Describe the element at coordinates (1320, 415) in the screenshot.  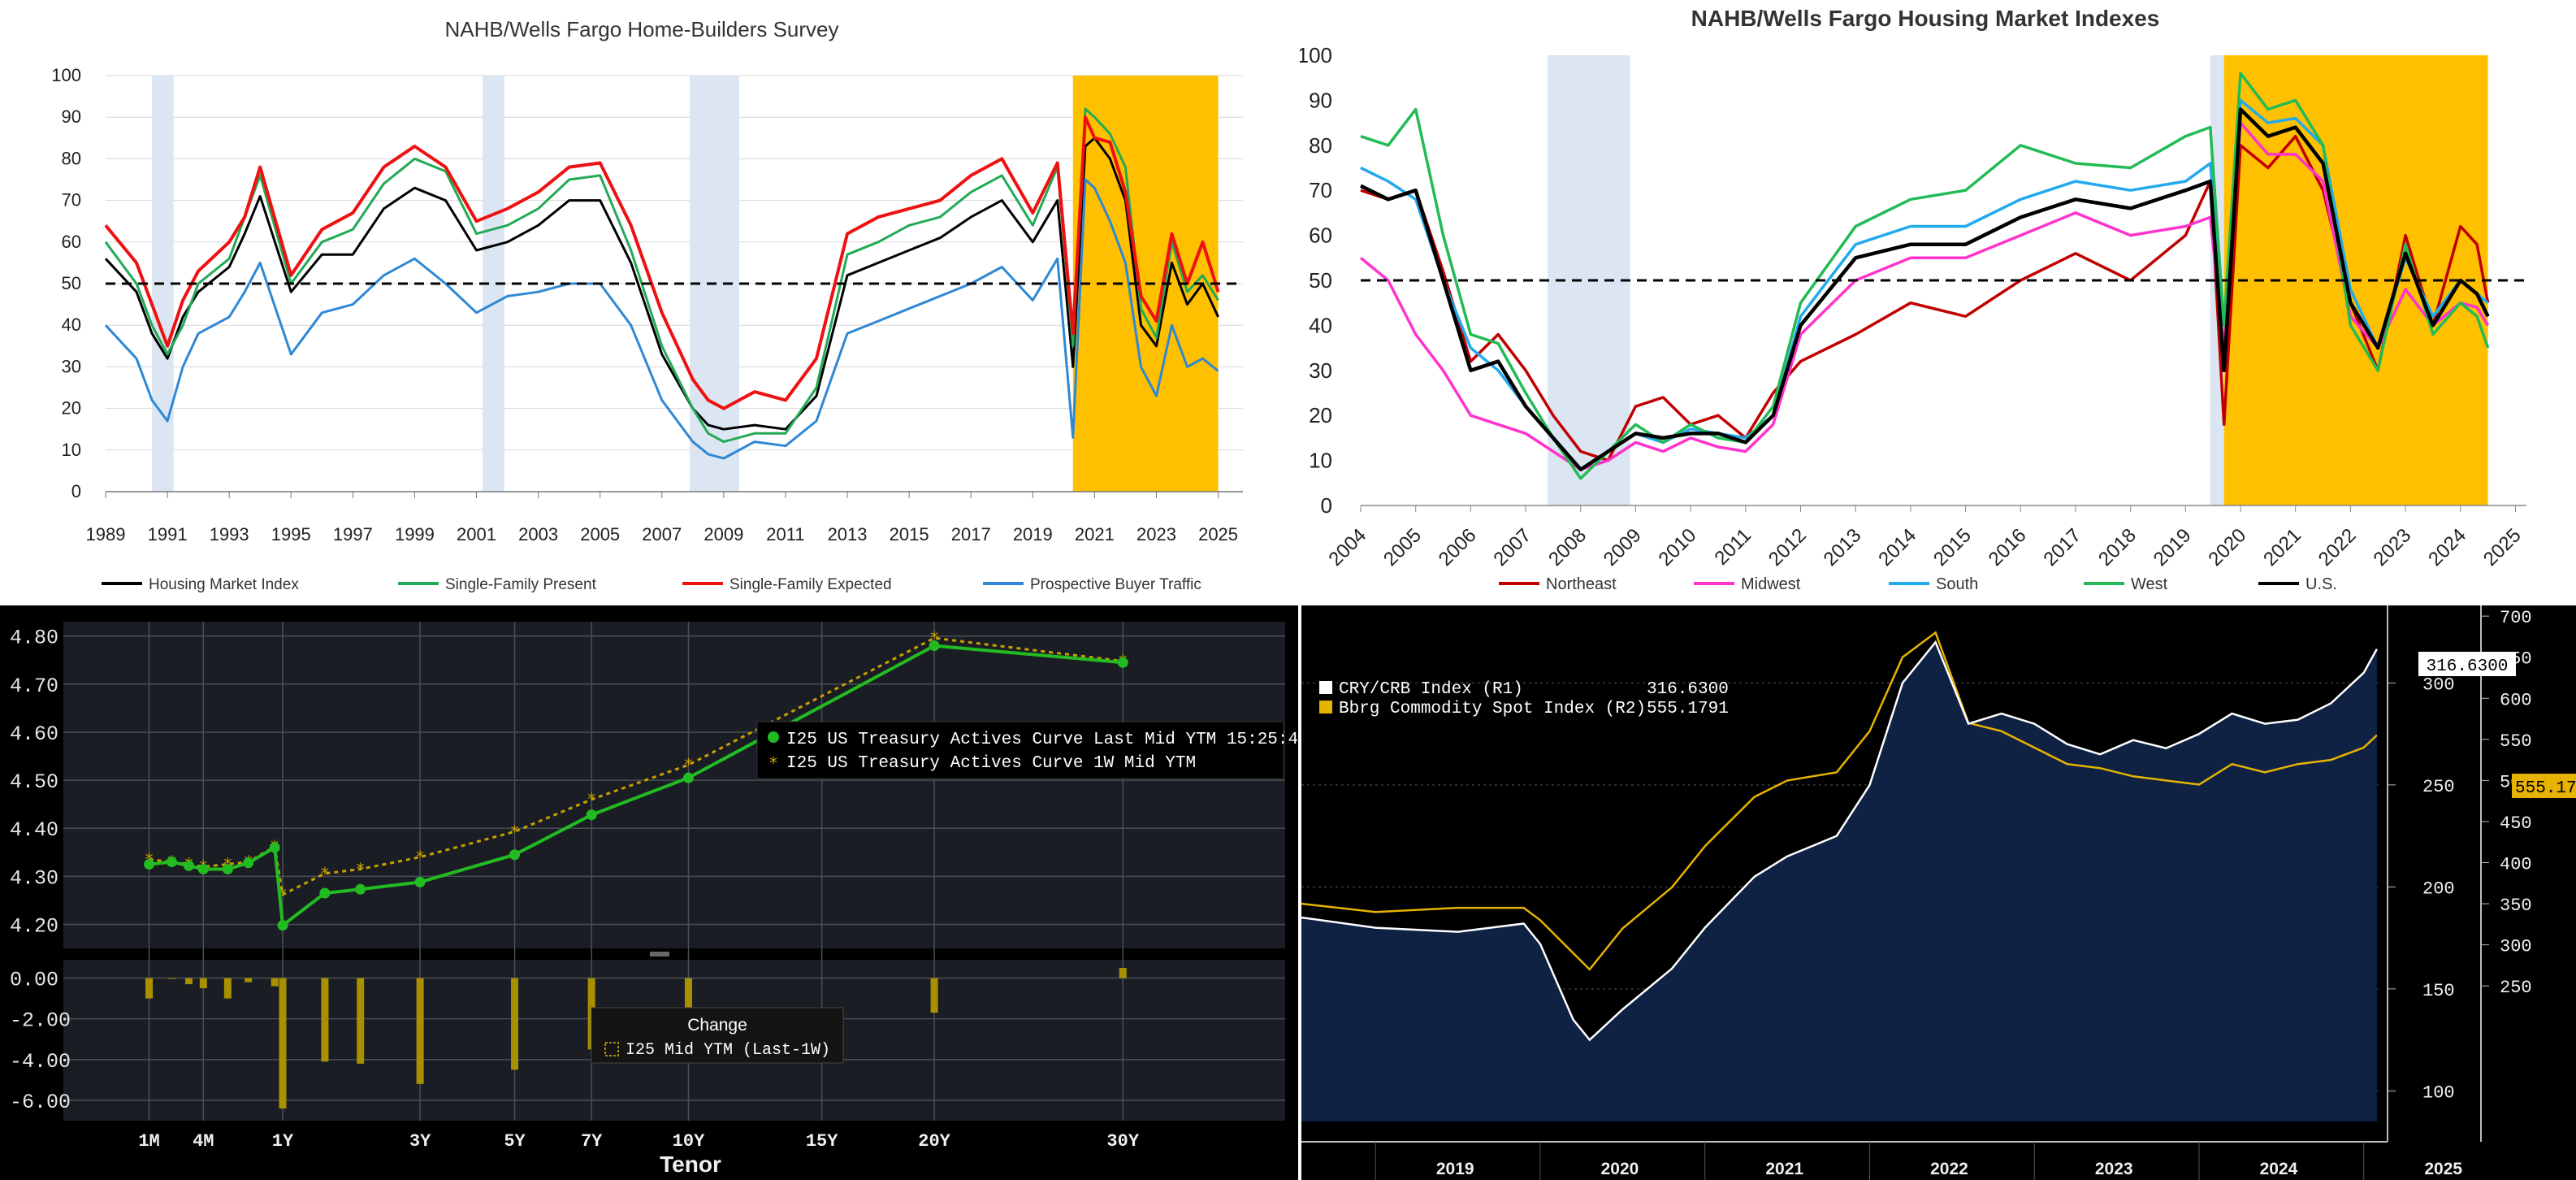
I see `y-tick-label: 20` at that location.